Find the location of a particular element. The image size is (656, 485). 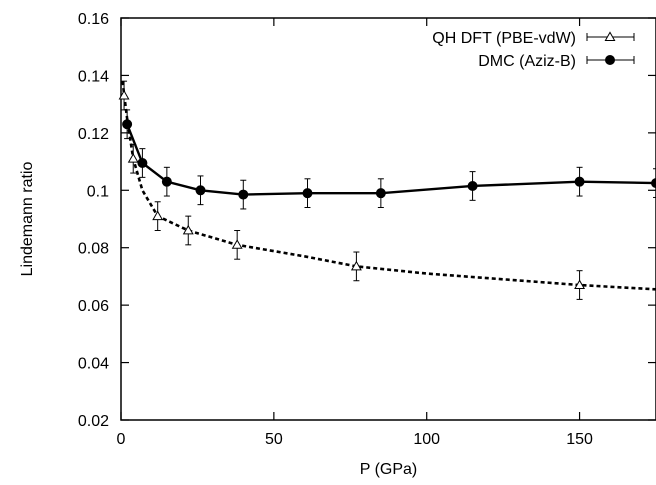

x-tick-label: 100 is located at coordinates (426, 439).